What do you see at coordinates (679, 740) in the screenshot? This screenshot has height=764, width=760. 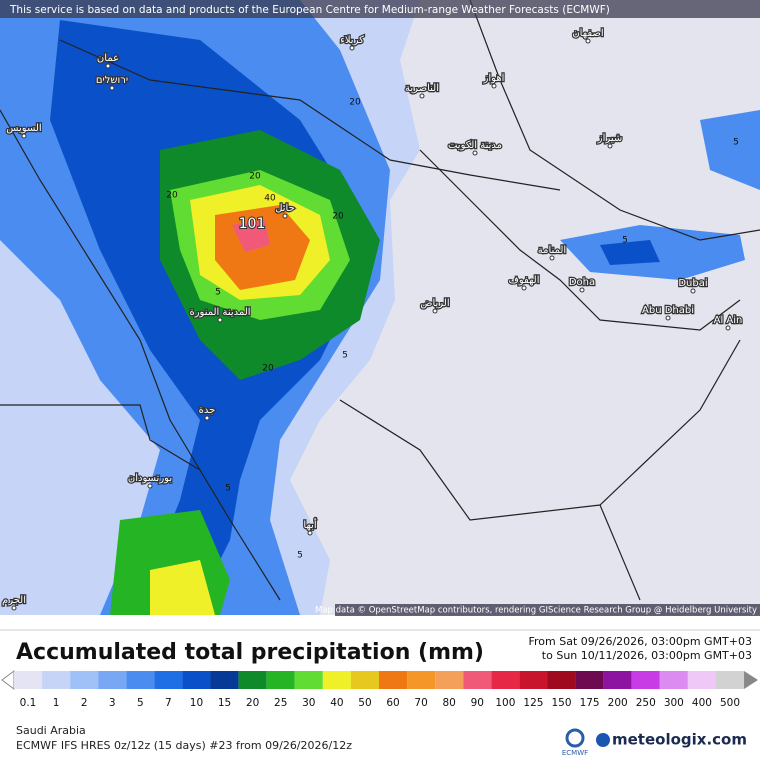 I see `brand: meteologix.com` at bounding box center [679, 740].